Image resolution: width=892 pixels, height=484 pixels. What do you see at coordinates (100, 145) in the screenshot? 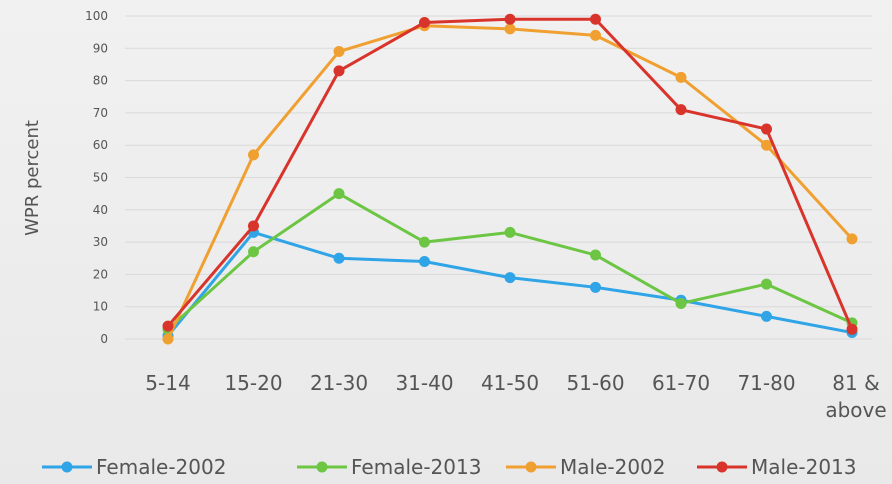
I see `y-tick-label: 60` at bounding box center [100, 145].